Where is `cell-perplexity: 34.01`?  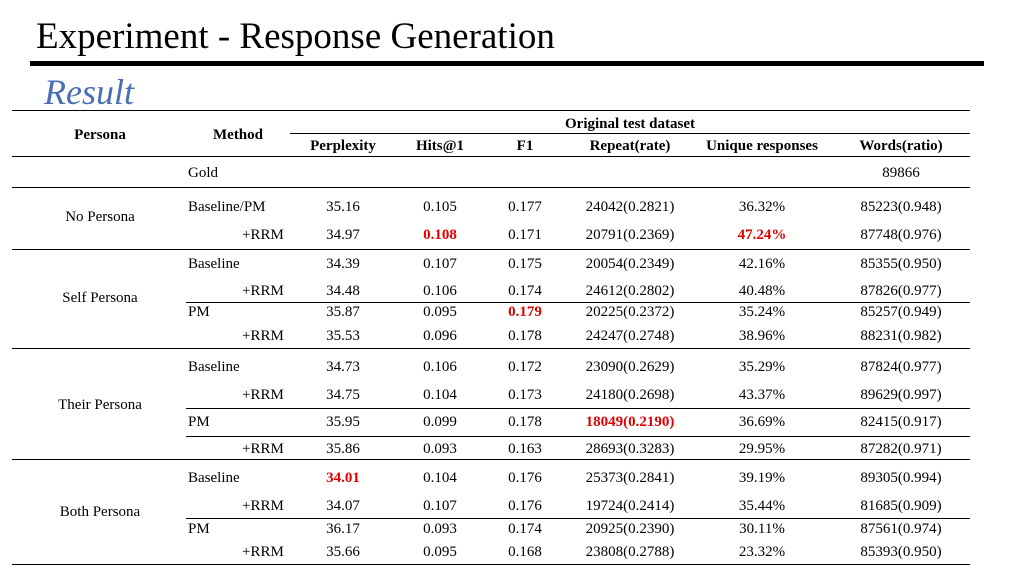
cell-perplexity: 34.01 is located at coordinates (343, 478).